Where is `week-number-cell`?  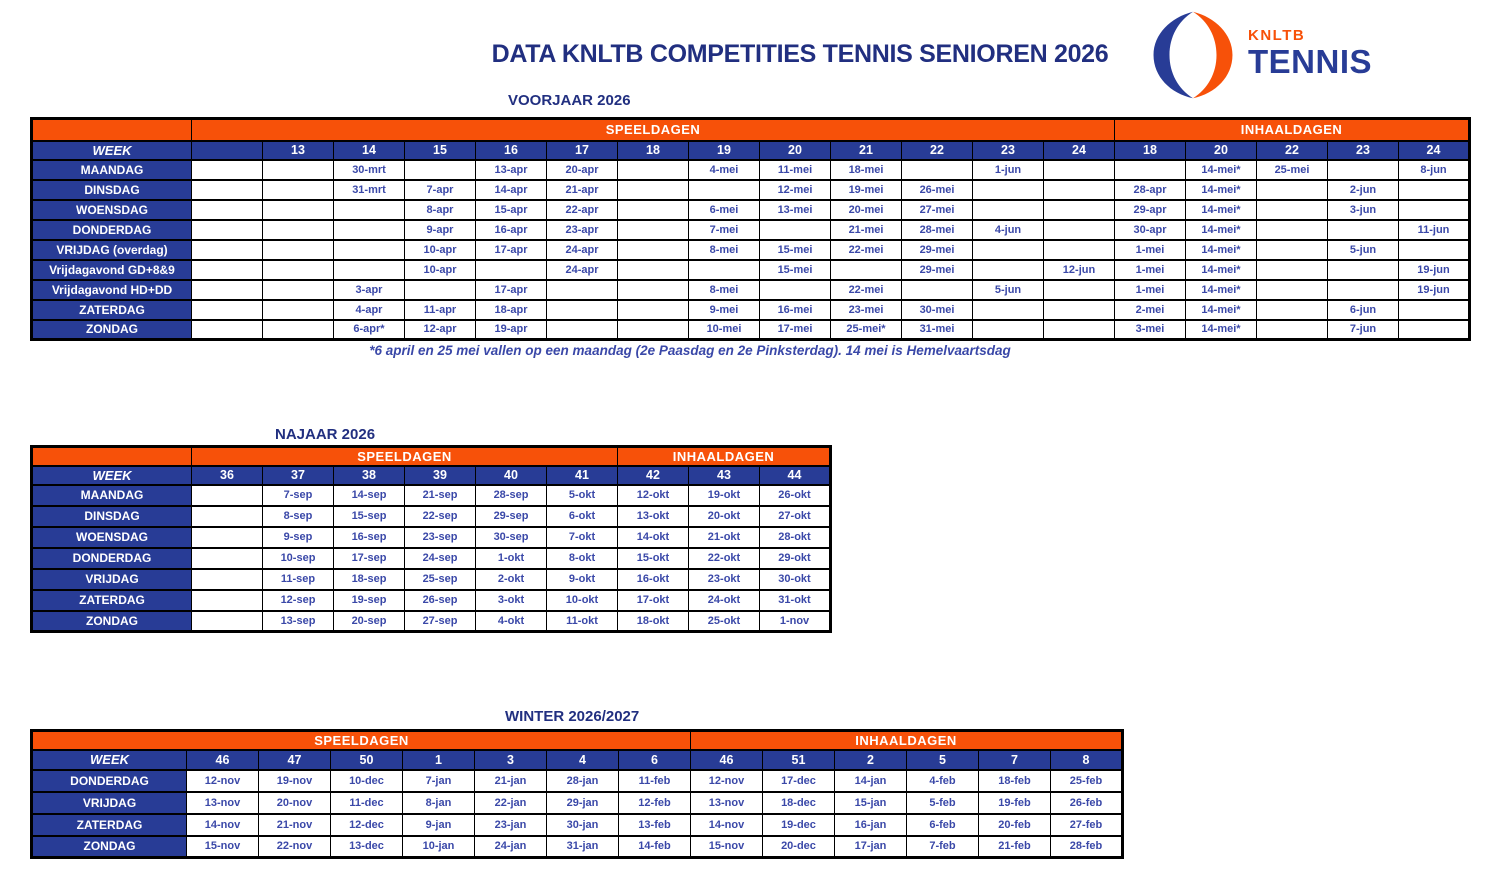 week-number-cell is located at coordinates (227, 150).